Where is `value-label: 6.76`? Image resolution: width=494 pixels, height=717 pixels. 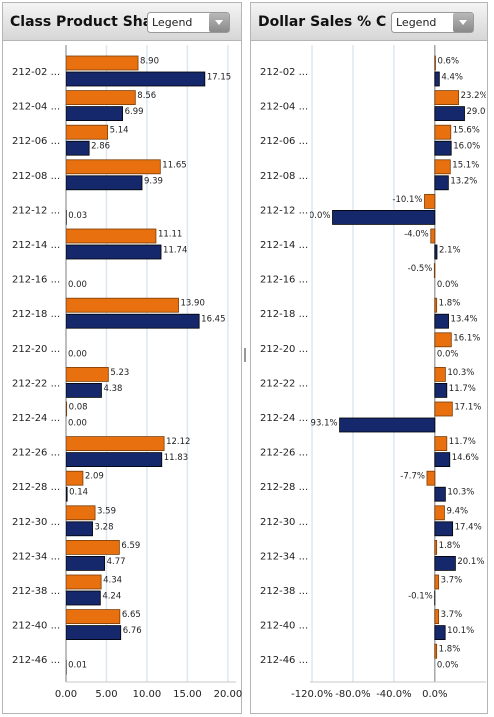 value-label: 6.76 is located at coordinates (132, 631).